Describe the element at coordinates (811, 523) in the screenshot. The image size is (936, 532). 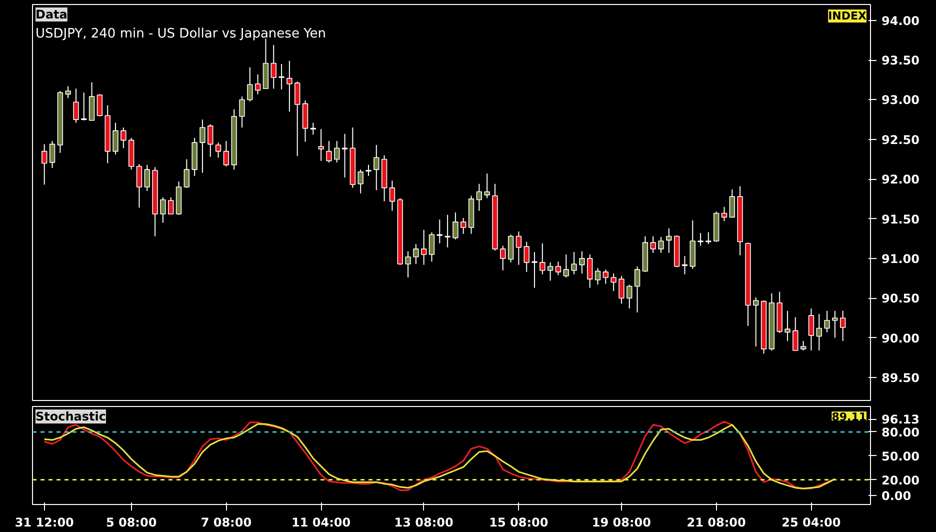
I see `x-tick-label: 25 04:00` at that location.